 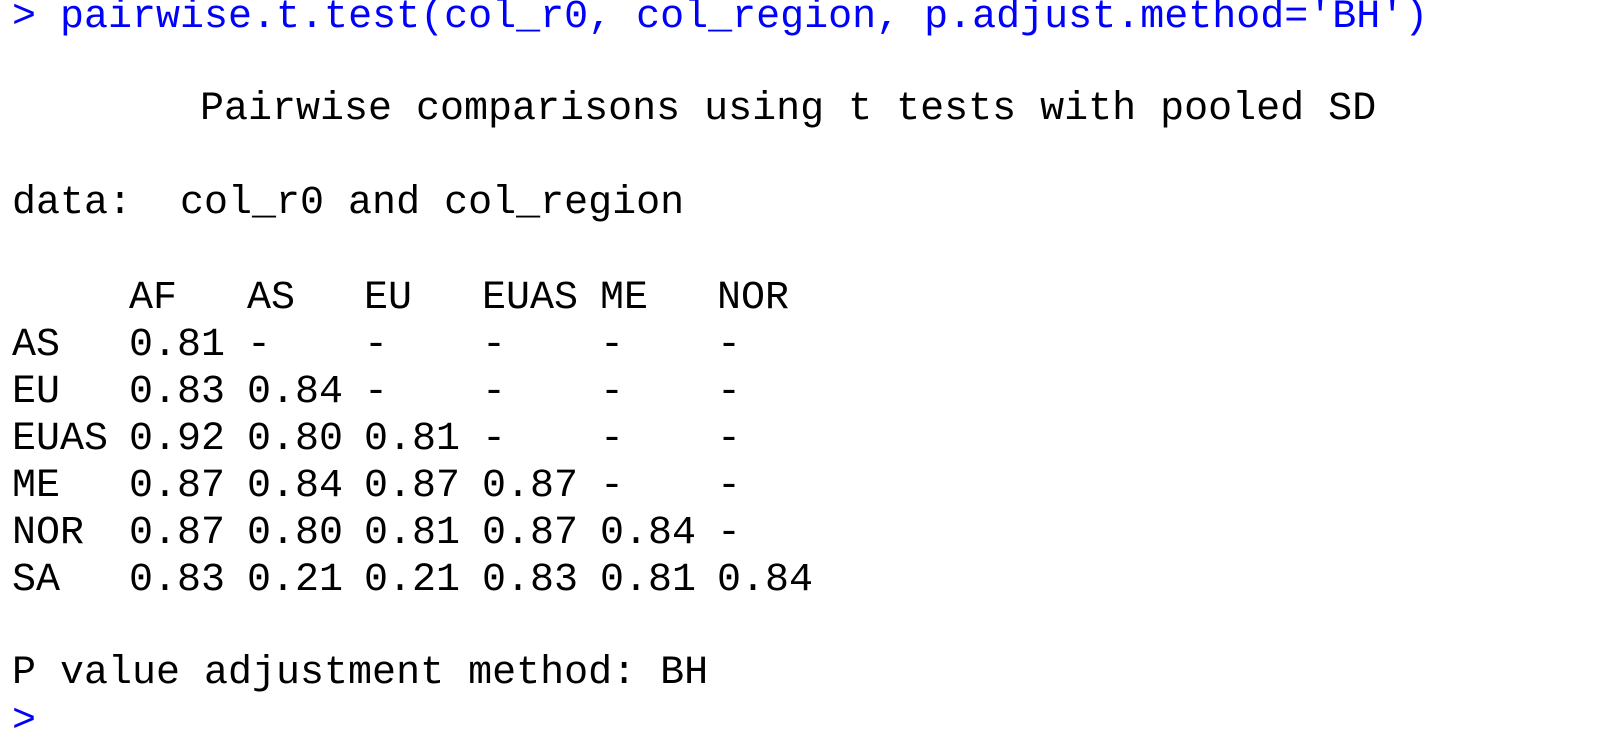 What do you see at coordinates (24, 721) in the screenshot?
I see `next-prompt: >` at bounding box center [24, 721].